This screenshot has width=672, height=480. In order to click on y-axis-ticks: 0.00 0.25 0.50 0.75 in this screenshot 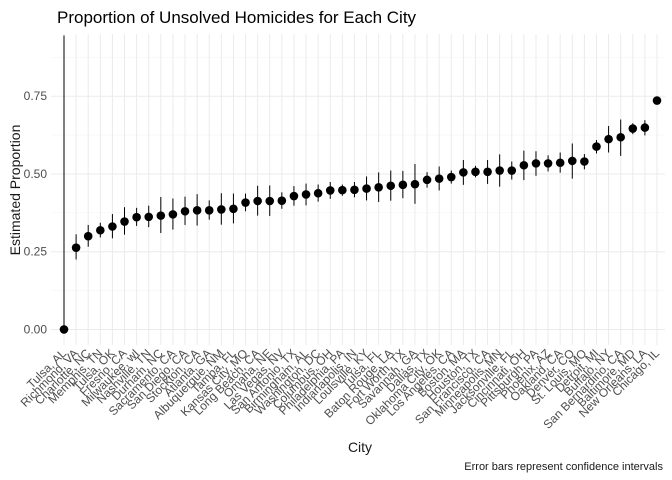, I will do `click(36, 212)`.